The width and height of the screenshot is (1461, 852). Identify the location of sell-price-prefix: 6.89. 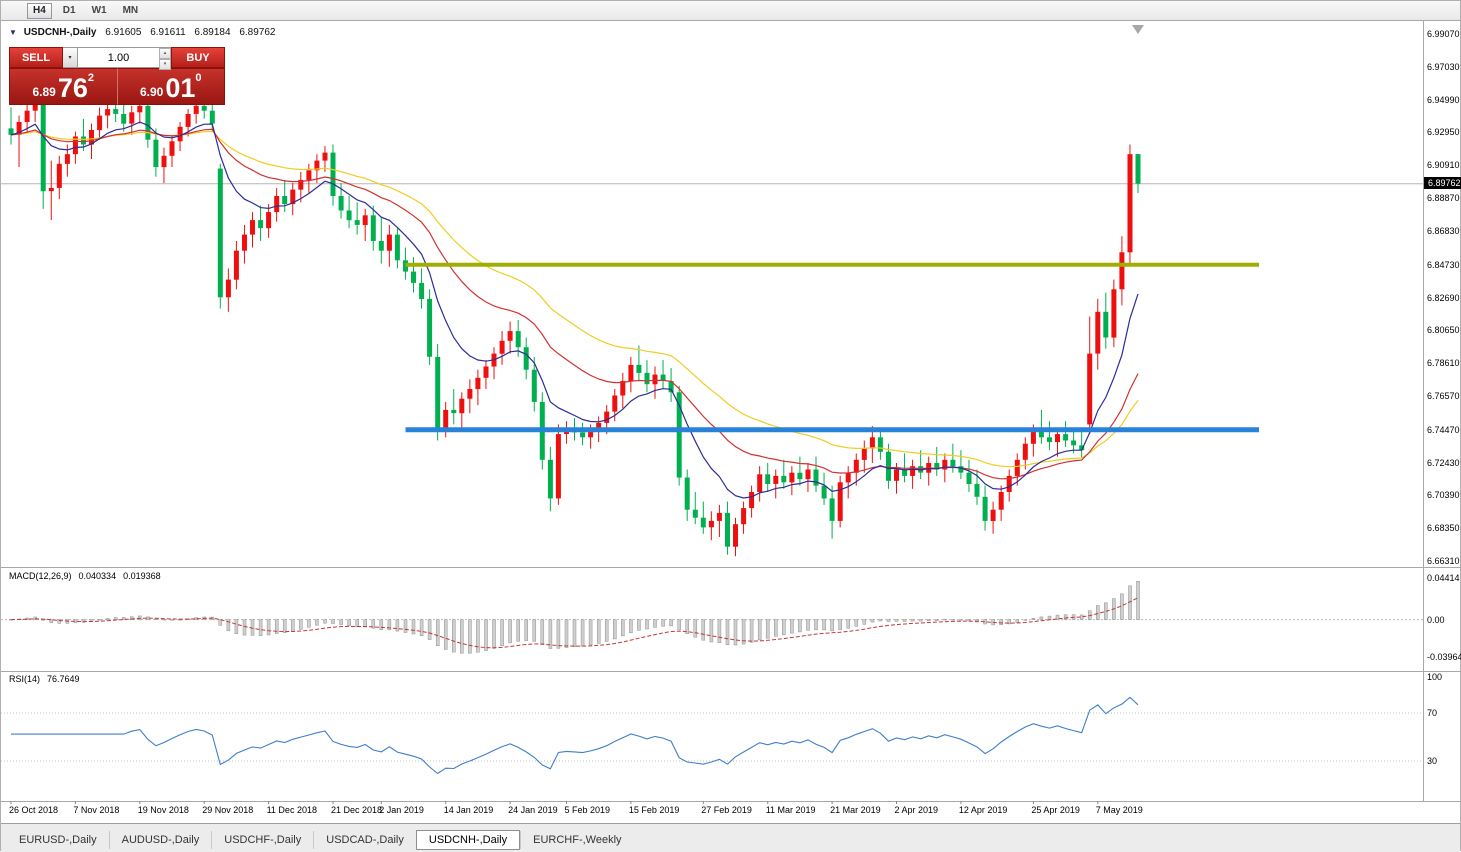
(44, 92).